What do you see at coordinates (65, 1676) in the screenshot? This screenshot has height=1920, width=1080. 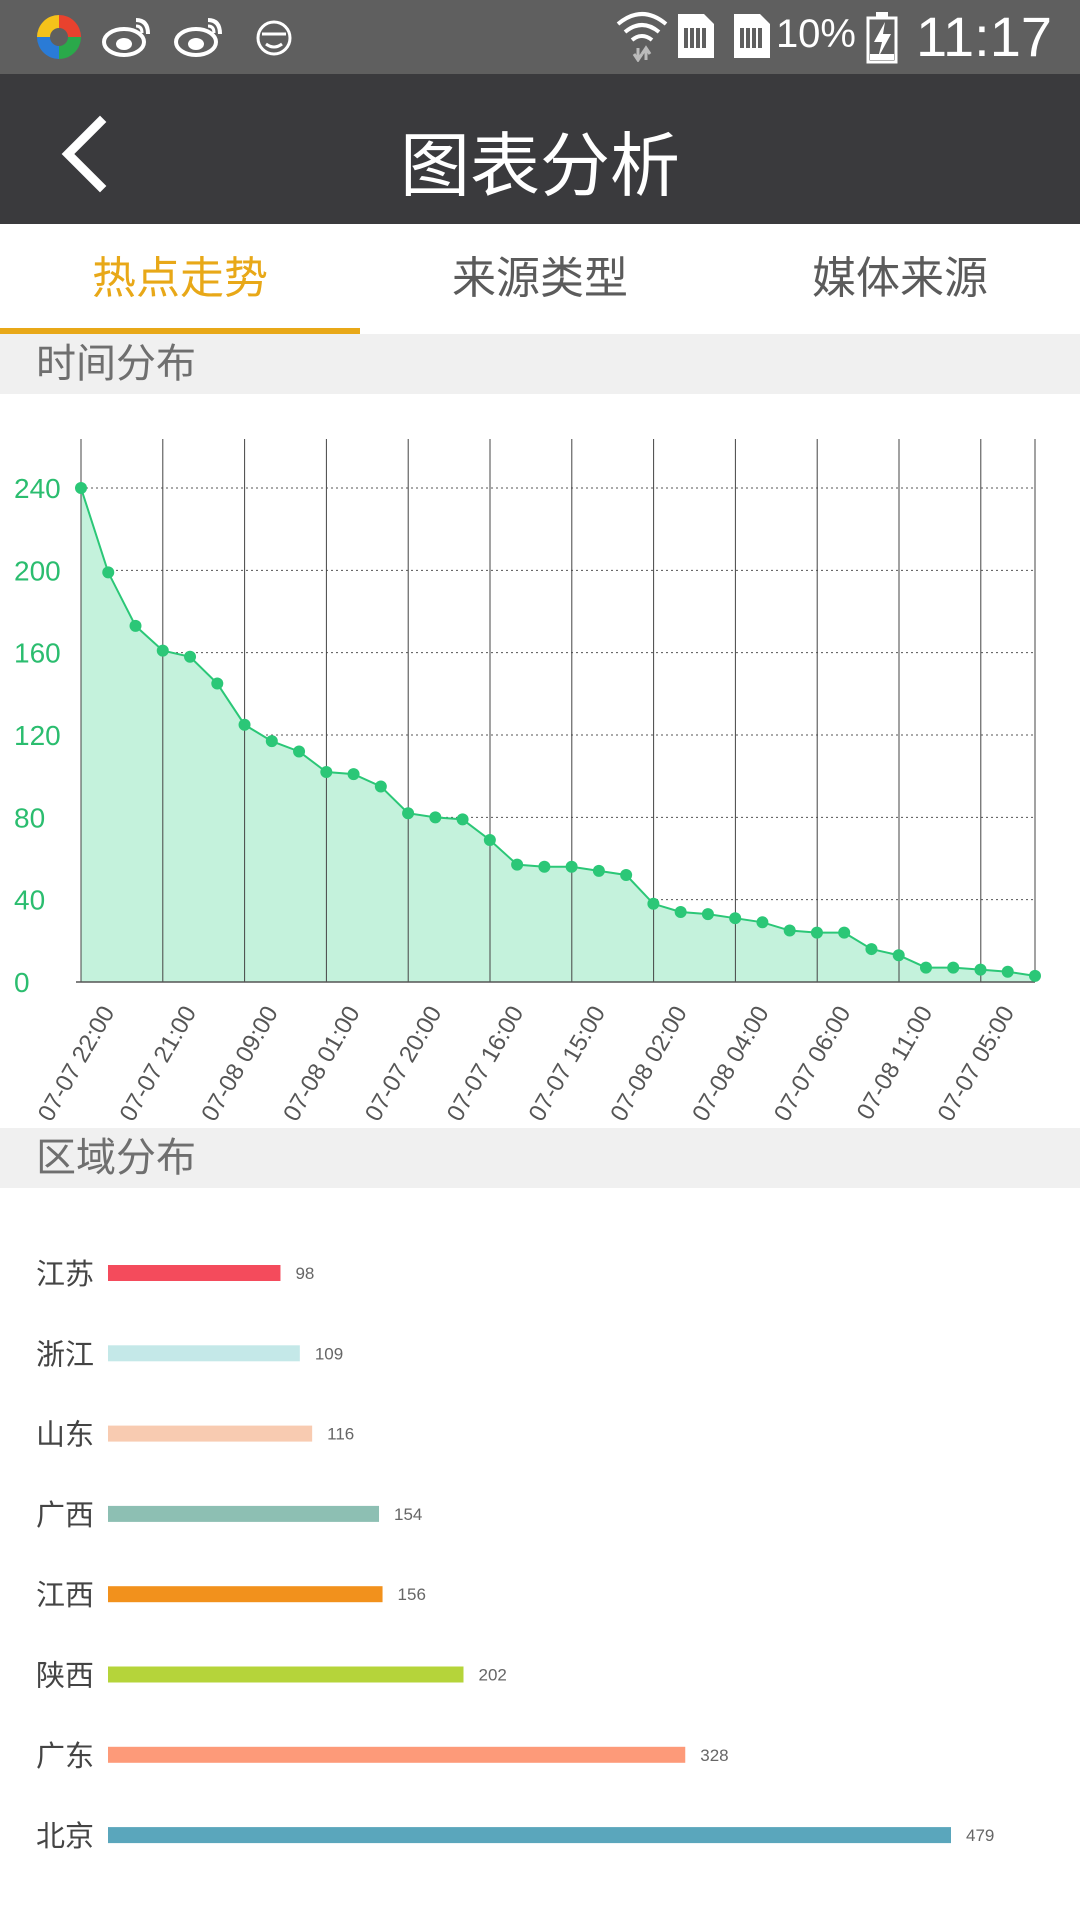 I see `bar-category-label: 陕西` at bounding box center [65, 1676].